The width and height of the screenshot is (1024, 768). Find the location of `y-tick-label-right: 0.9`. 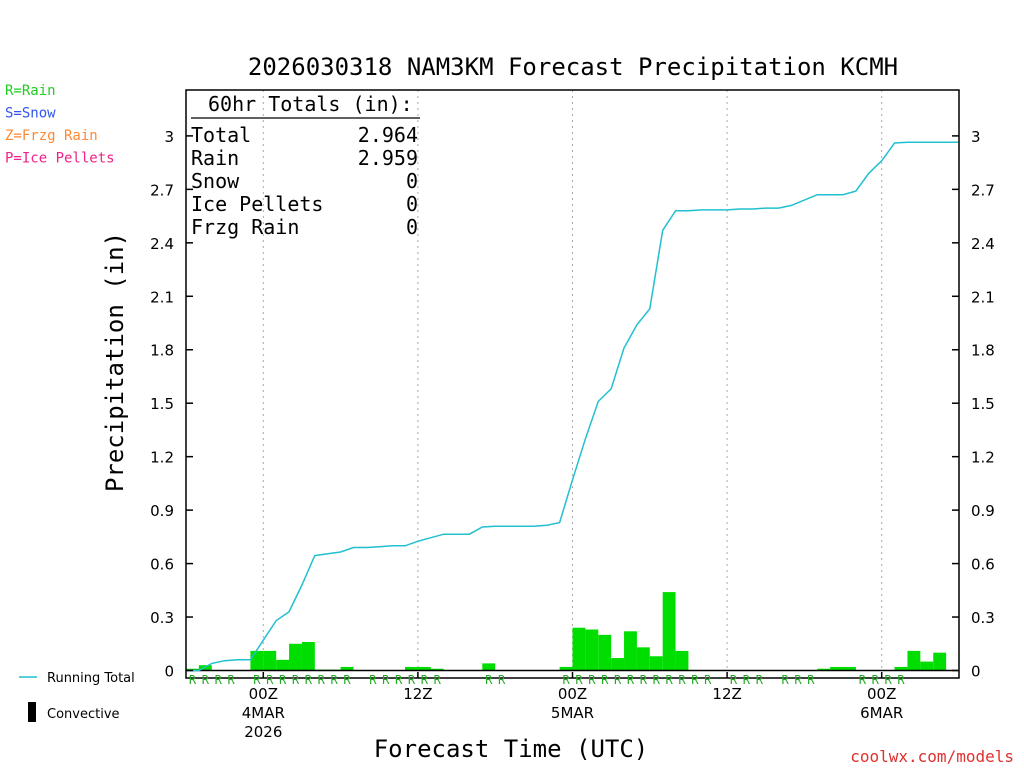

y-tick-label-right: 0.9 is located at coordinates (983, 511).